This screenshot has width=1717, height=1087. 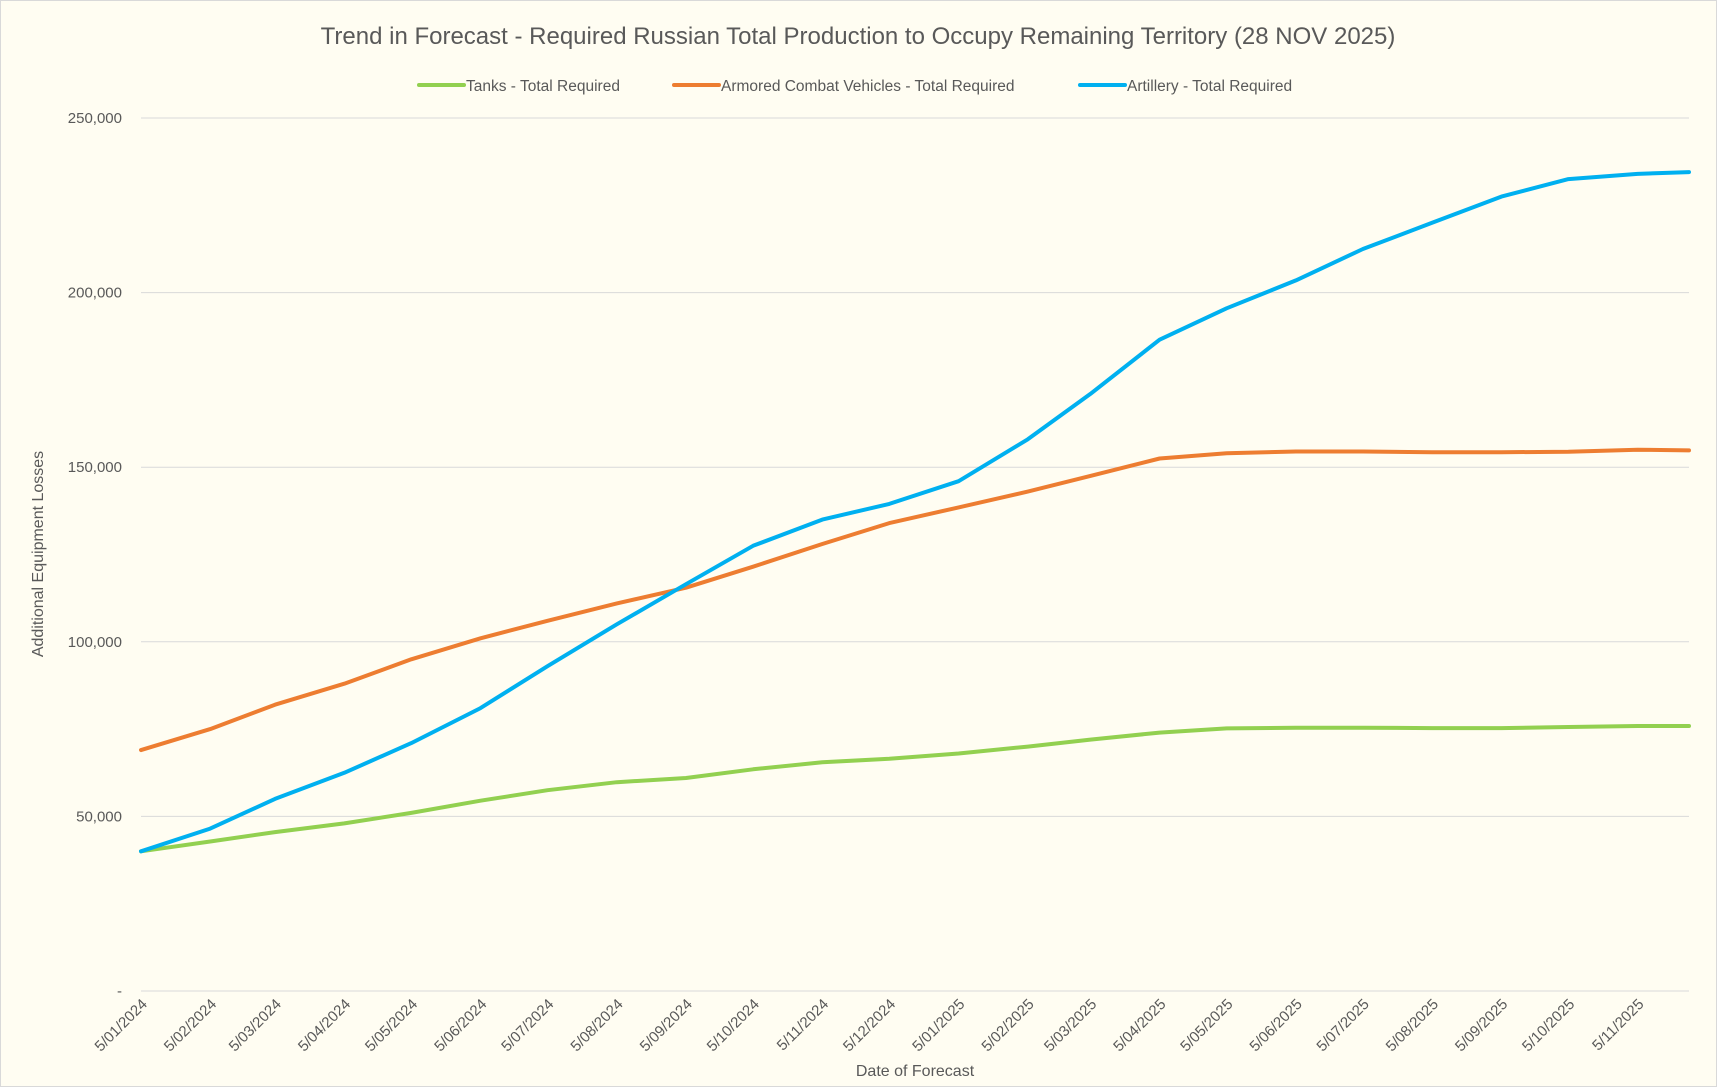 What do you see at coordinates (1206, 1025) in the screenshot?
I see `x-tick-label: 5/05/2025` at bounding box center [1206, 1025].